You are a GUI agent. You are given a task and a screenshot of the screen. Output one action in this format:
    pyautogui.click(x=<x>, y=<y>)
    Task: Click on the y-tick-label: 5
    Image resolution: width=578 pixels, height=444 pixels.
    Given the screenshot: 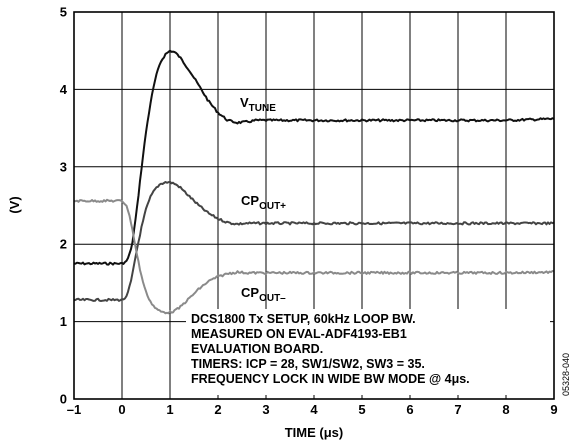 What is the action you would take?
    pyautogui.click(x=63, y=12)
    